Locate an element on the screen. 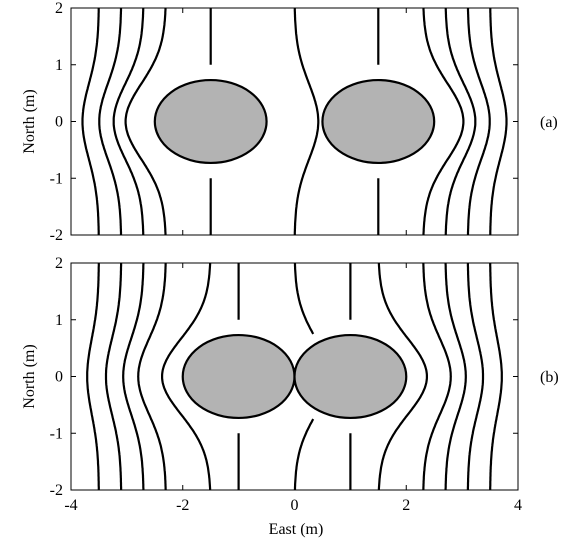  obstacles-b is located at coordinates (294, 376).